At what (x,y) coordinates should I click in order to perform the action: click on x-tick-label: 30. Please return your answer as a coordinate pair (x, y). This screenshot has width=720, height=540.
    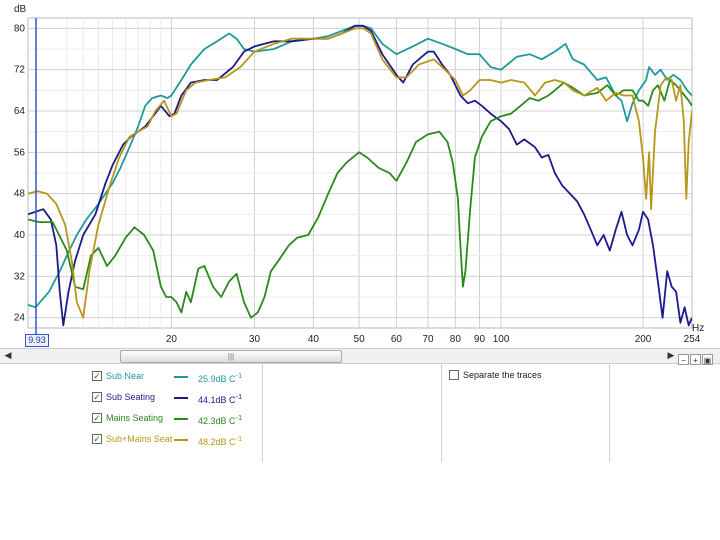
    Looking at the image, I should click on (255, 339).